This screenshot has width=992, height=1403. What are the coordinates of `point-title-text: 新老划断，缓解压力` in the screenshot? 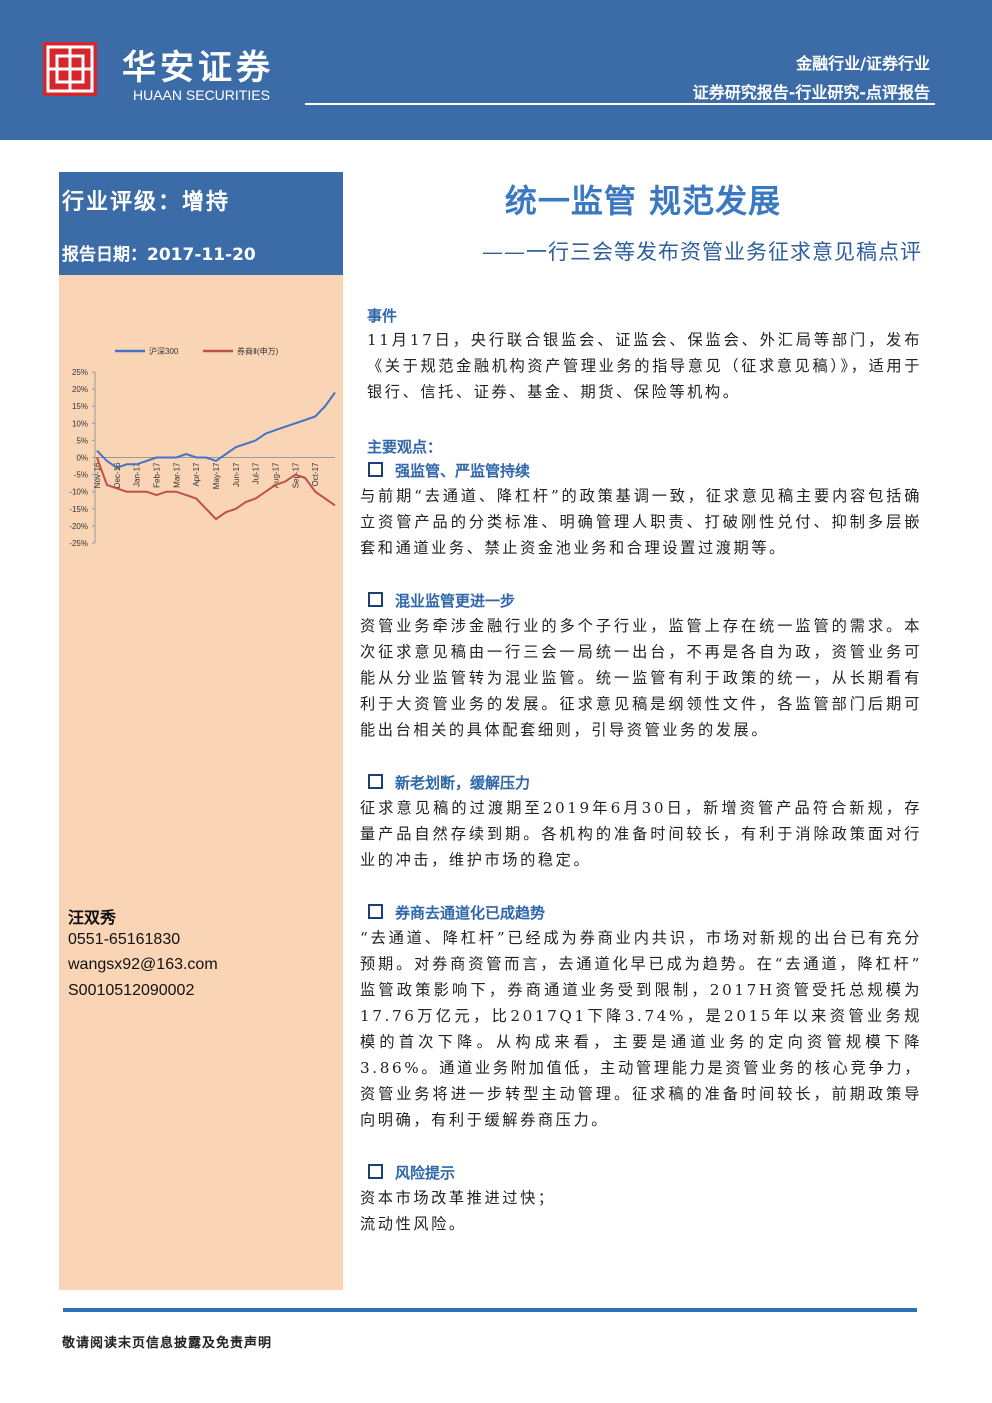 It's located at (463, 783).